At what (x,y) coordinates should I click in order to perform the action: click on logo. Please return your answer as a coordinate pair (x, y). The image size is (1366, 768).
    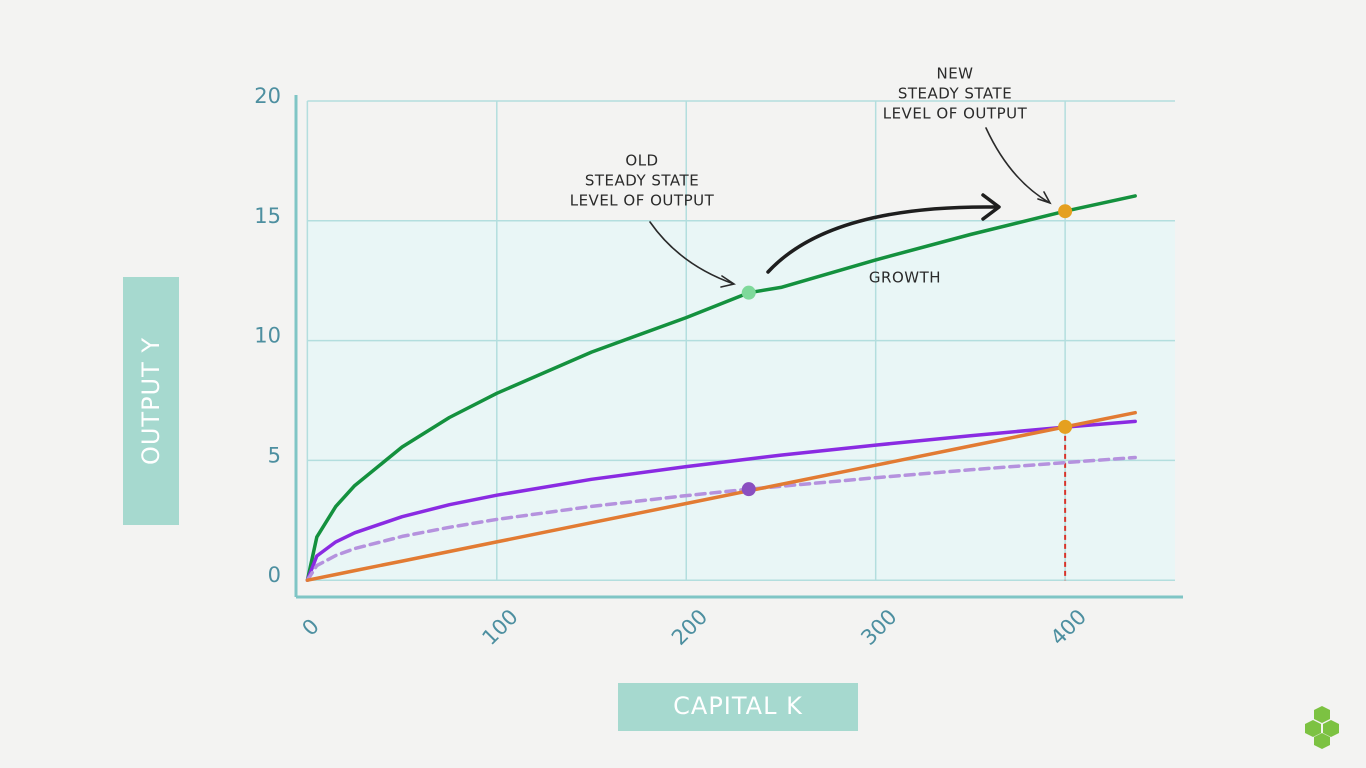
    Looking at the image, I should click on (1322, 727).